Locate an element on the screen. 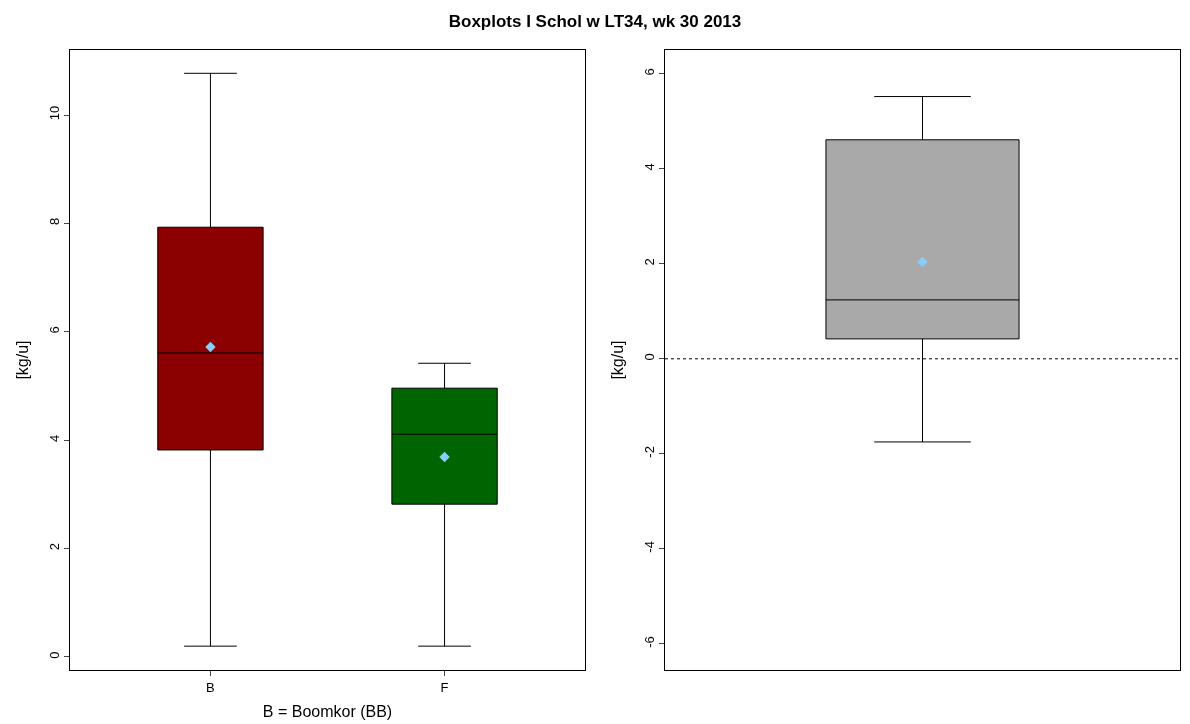 The height and width of the screenshot is (724, 1190). x-tick-label: F is located at coordinates (444, 687).